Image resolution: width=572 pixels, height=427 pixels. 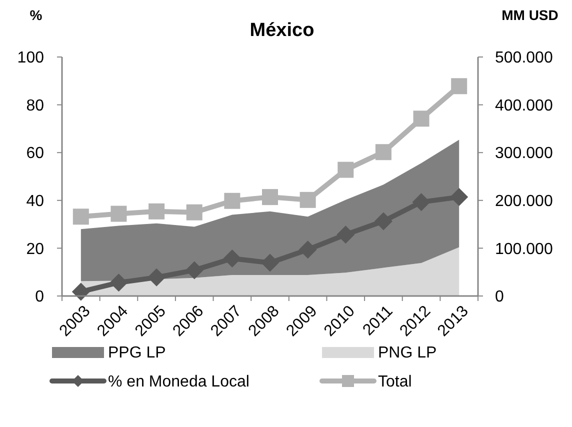 What do you see at coordinates (395, 382) in the screenshot?
I see `legend-label: Total` at bounding box center [395, 382].